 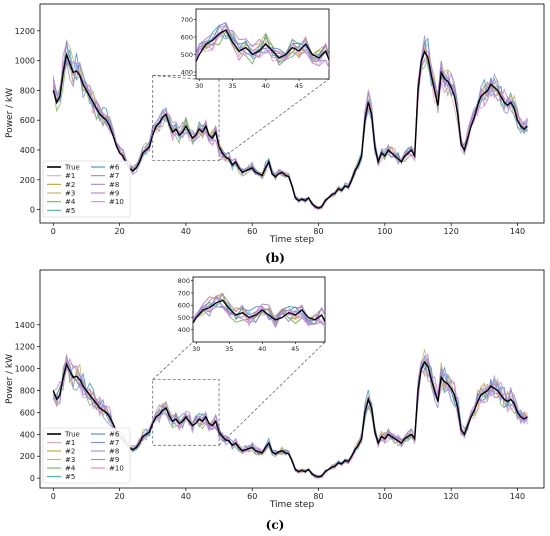 What do you see at coordinates (184, 281) in the screenshot?
I see `inset-y-tick-label: 800` at bounding box center [184, 281].